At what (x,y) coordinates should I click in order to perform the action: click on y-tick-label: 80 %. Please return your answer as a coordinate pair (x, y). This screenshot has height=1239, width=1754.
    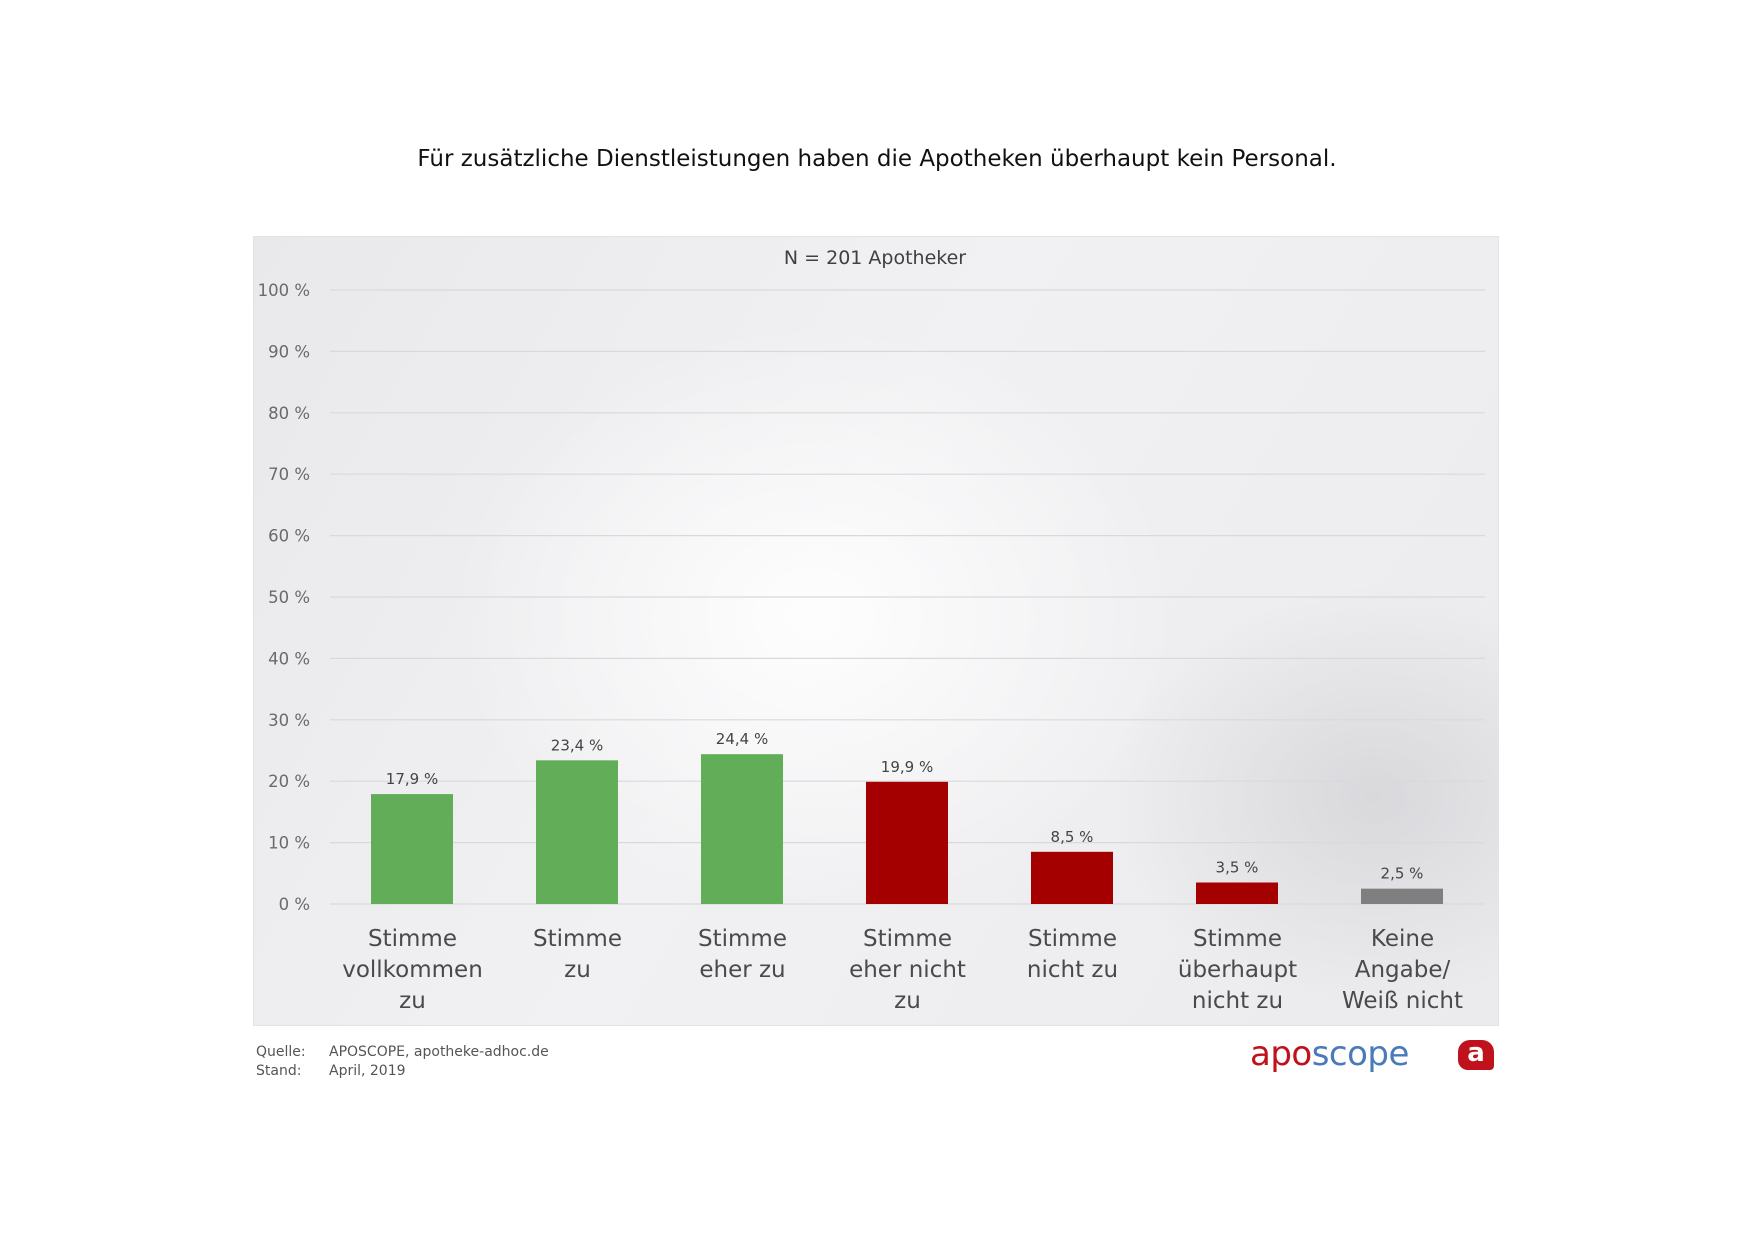
    Looking at the image, I should click on (289, 413).